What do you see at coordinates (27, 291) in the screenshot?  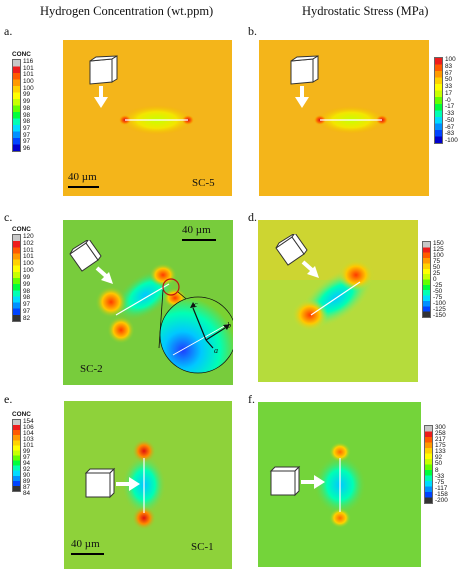 I see `legend-c-tick: 98` at bounding box center [27, 291].